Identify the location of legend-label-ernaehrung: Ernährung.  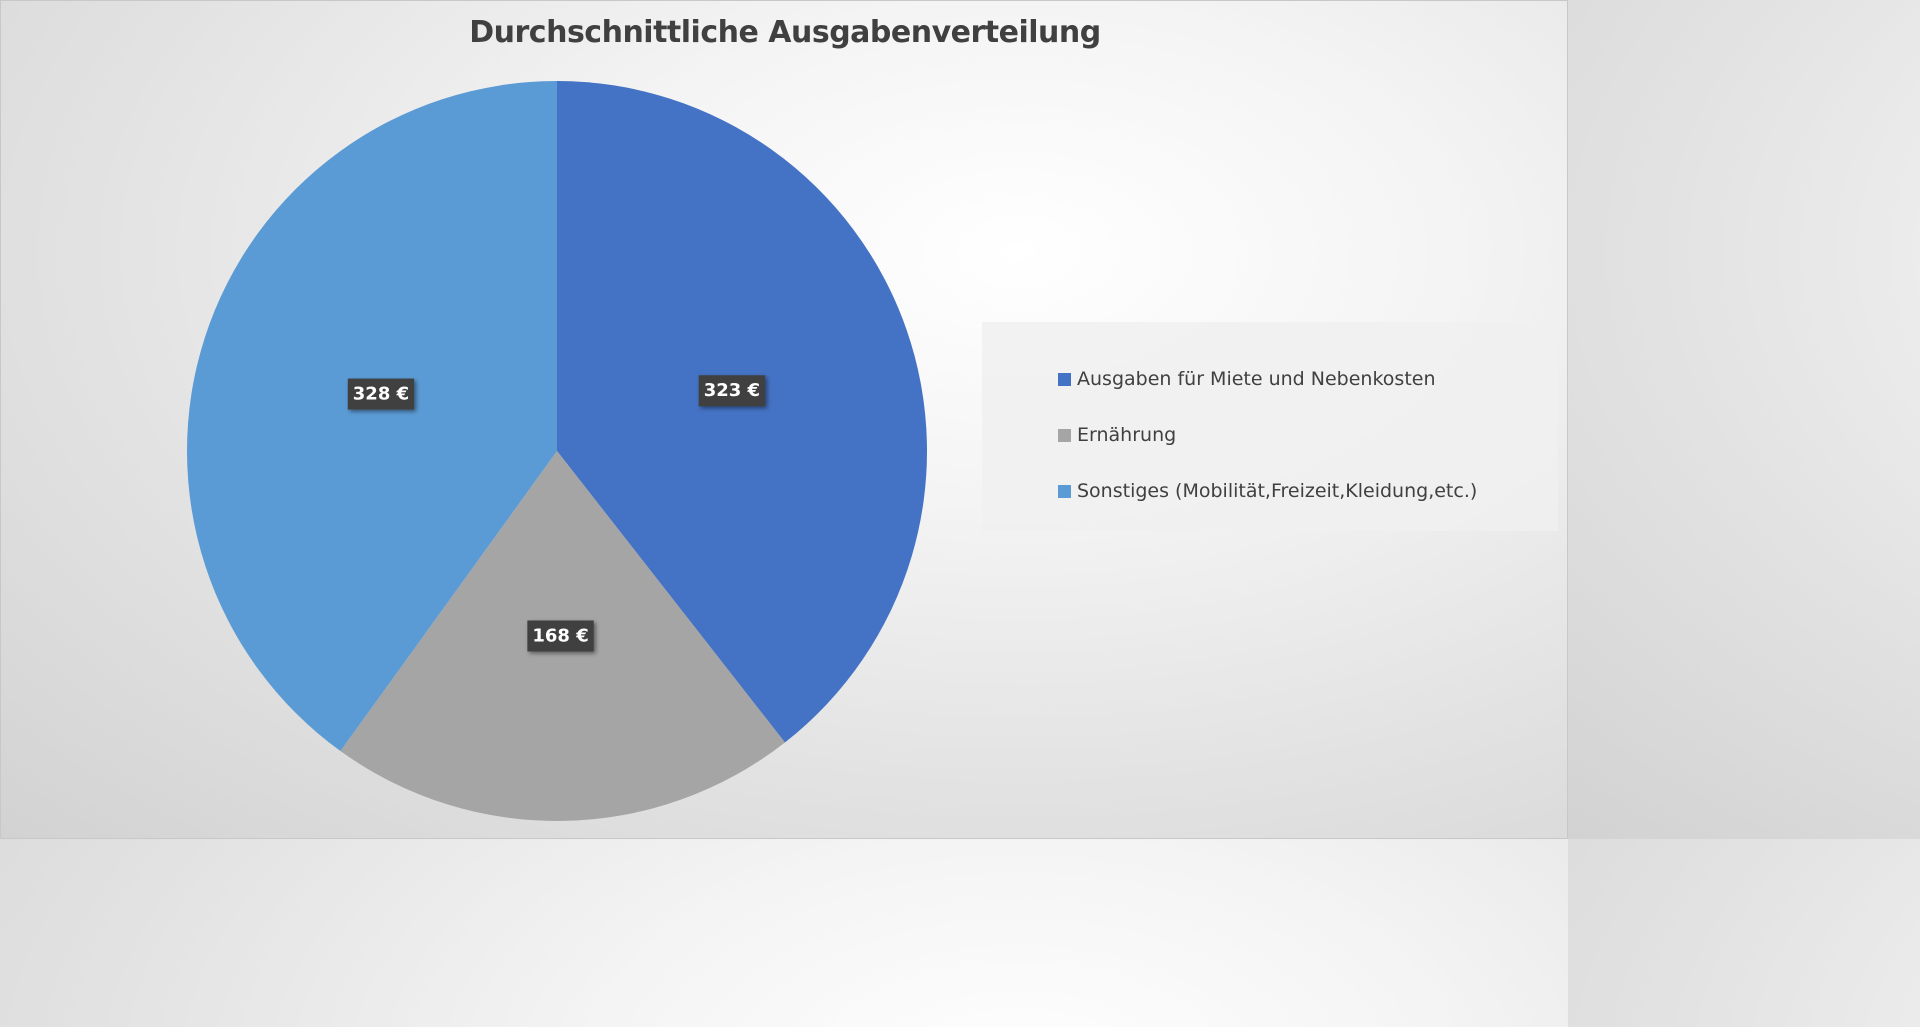
(1127, 435).